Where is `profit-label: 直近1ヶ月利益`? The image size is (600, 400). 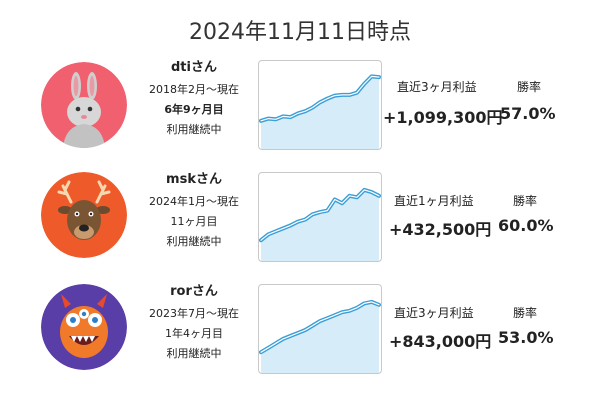 profit-label: 直近1ヶ月利益 is located at coordinates (434, 201).